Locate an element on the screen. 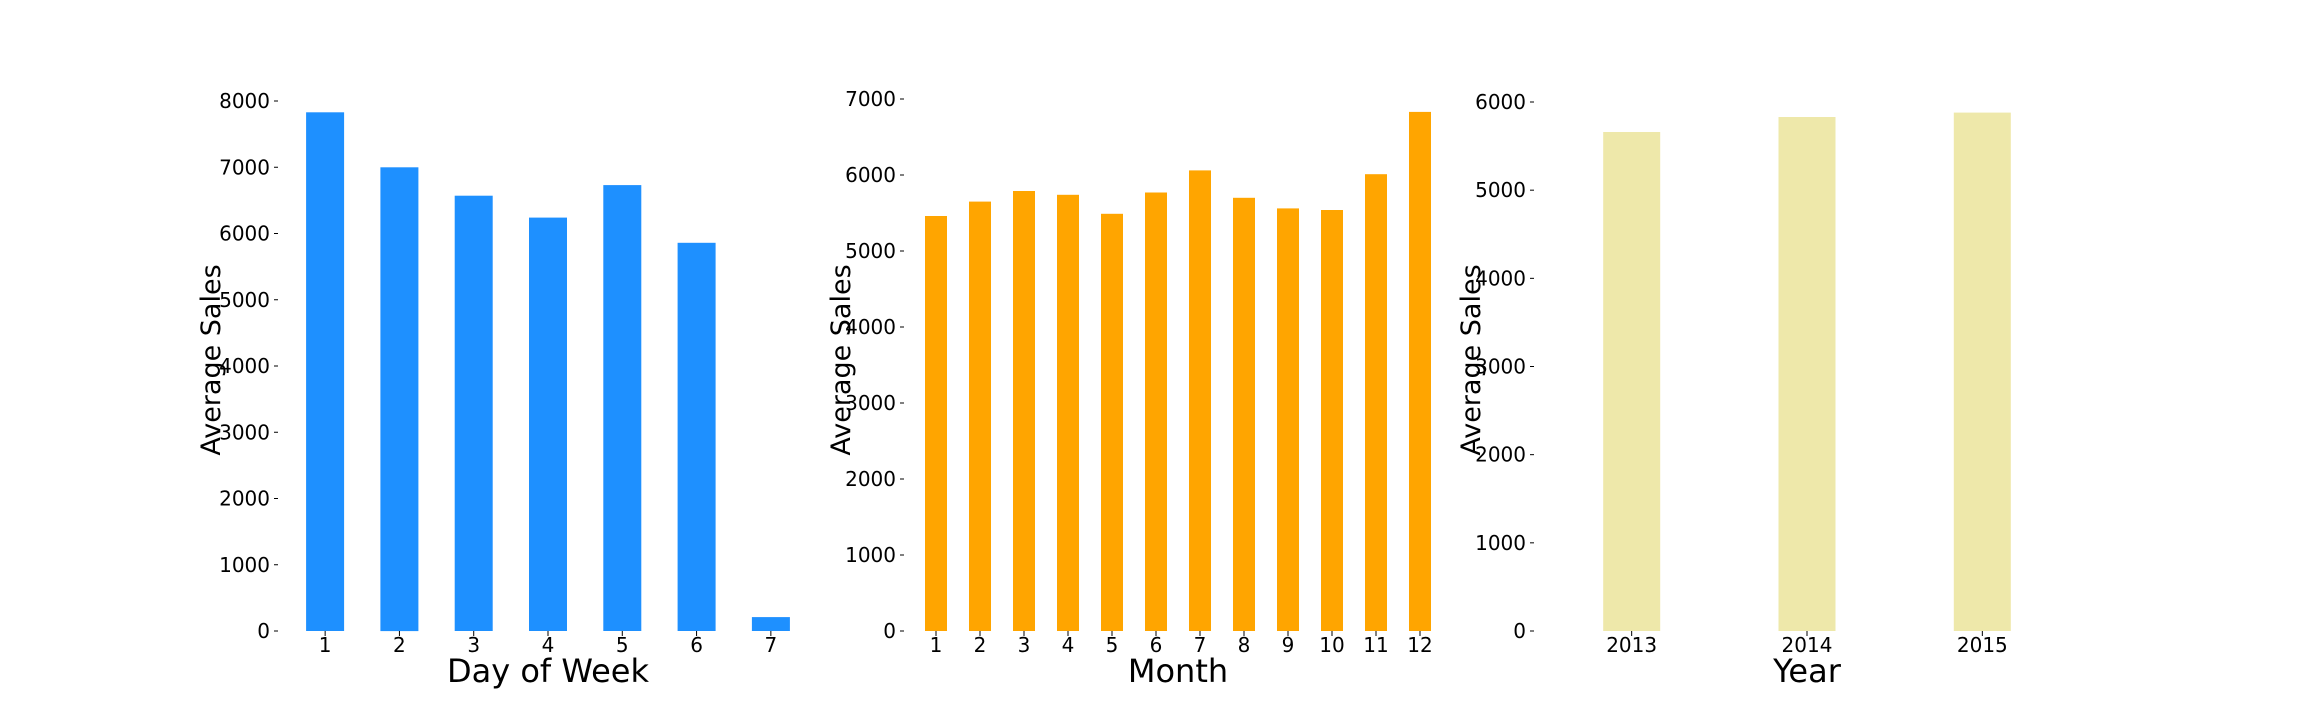  bar-2013 is located at coordinates (1632, 381).